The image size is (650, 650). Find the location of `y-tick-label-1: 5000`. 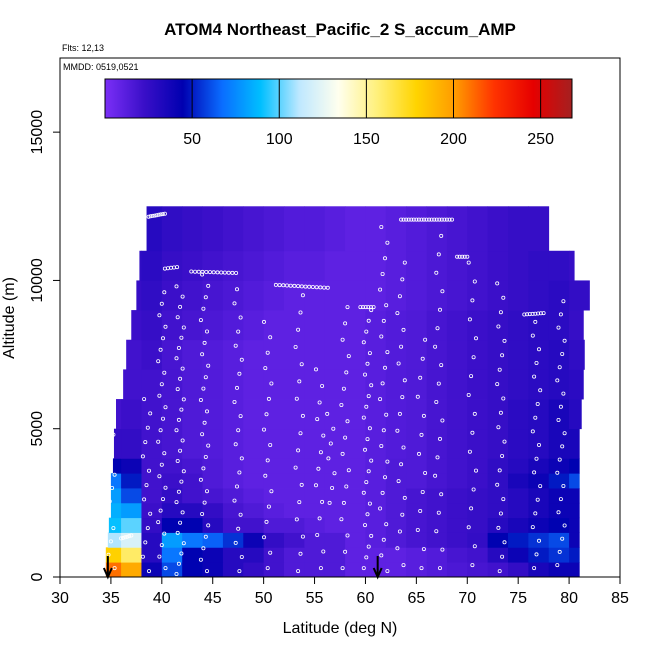

y-tick-label-1: 5000 is located at coordinates (37, 429).